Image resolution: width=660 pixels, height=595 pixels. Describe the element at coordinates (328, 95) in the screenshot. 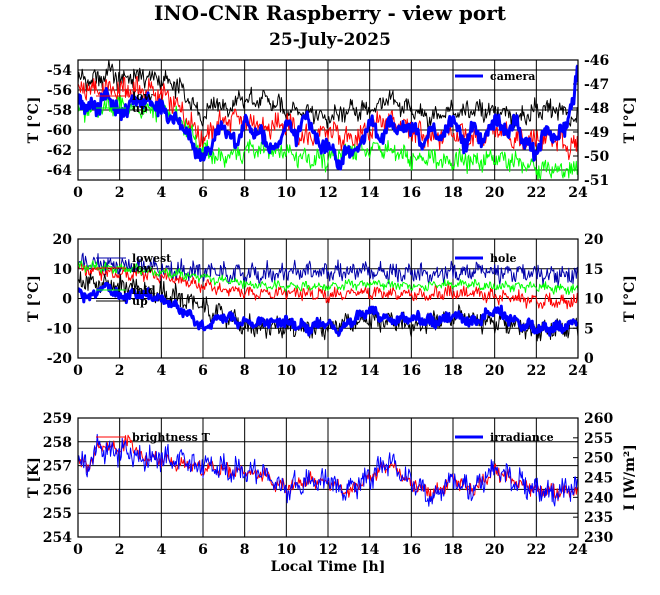

I see `series-line-unlabeled` at that location.